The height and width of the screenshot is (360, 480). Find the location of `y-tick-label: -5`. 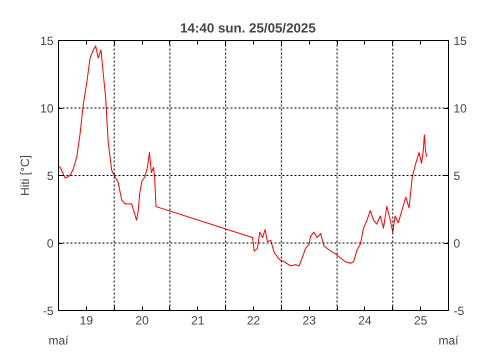

y-tick-label: -5 is located at coordinates (48, 311).